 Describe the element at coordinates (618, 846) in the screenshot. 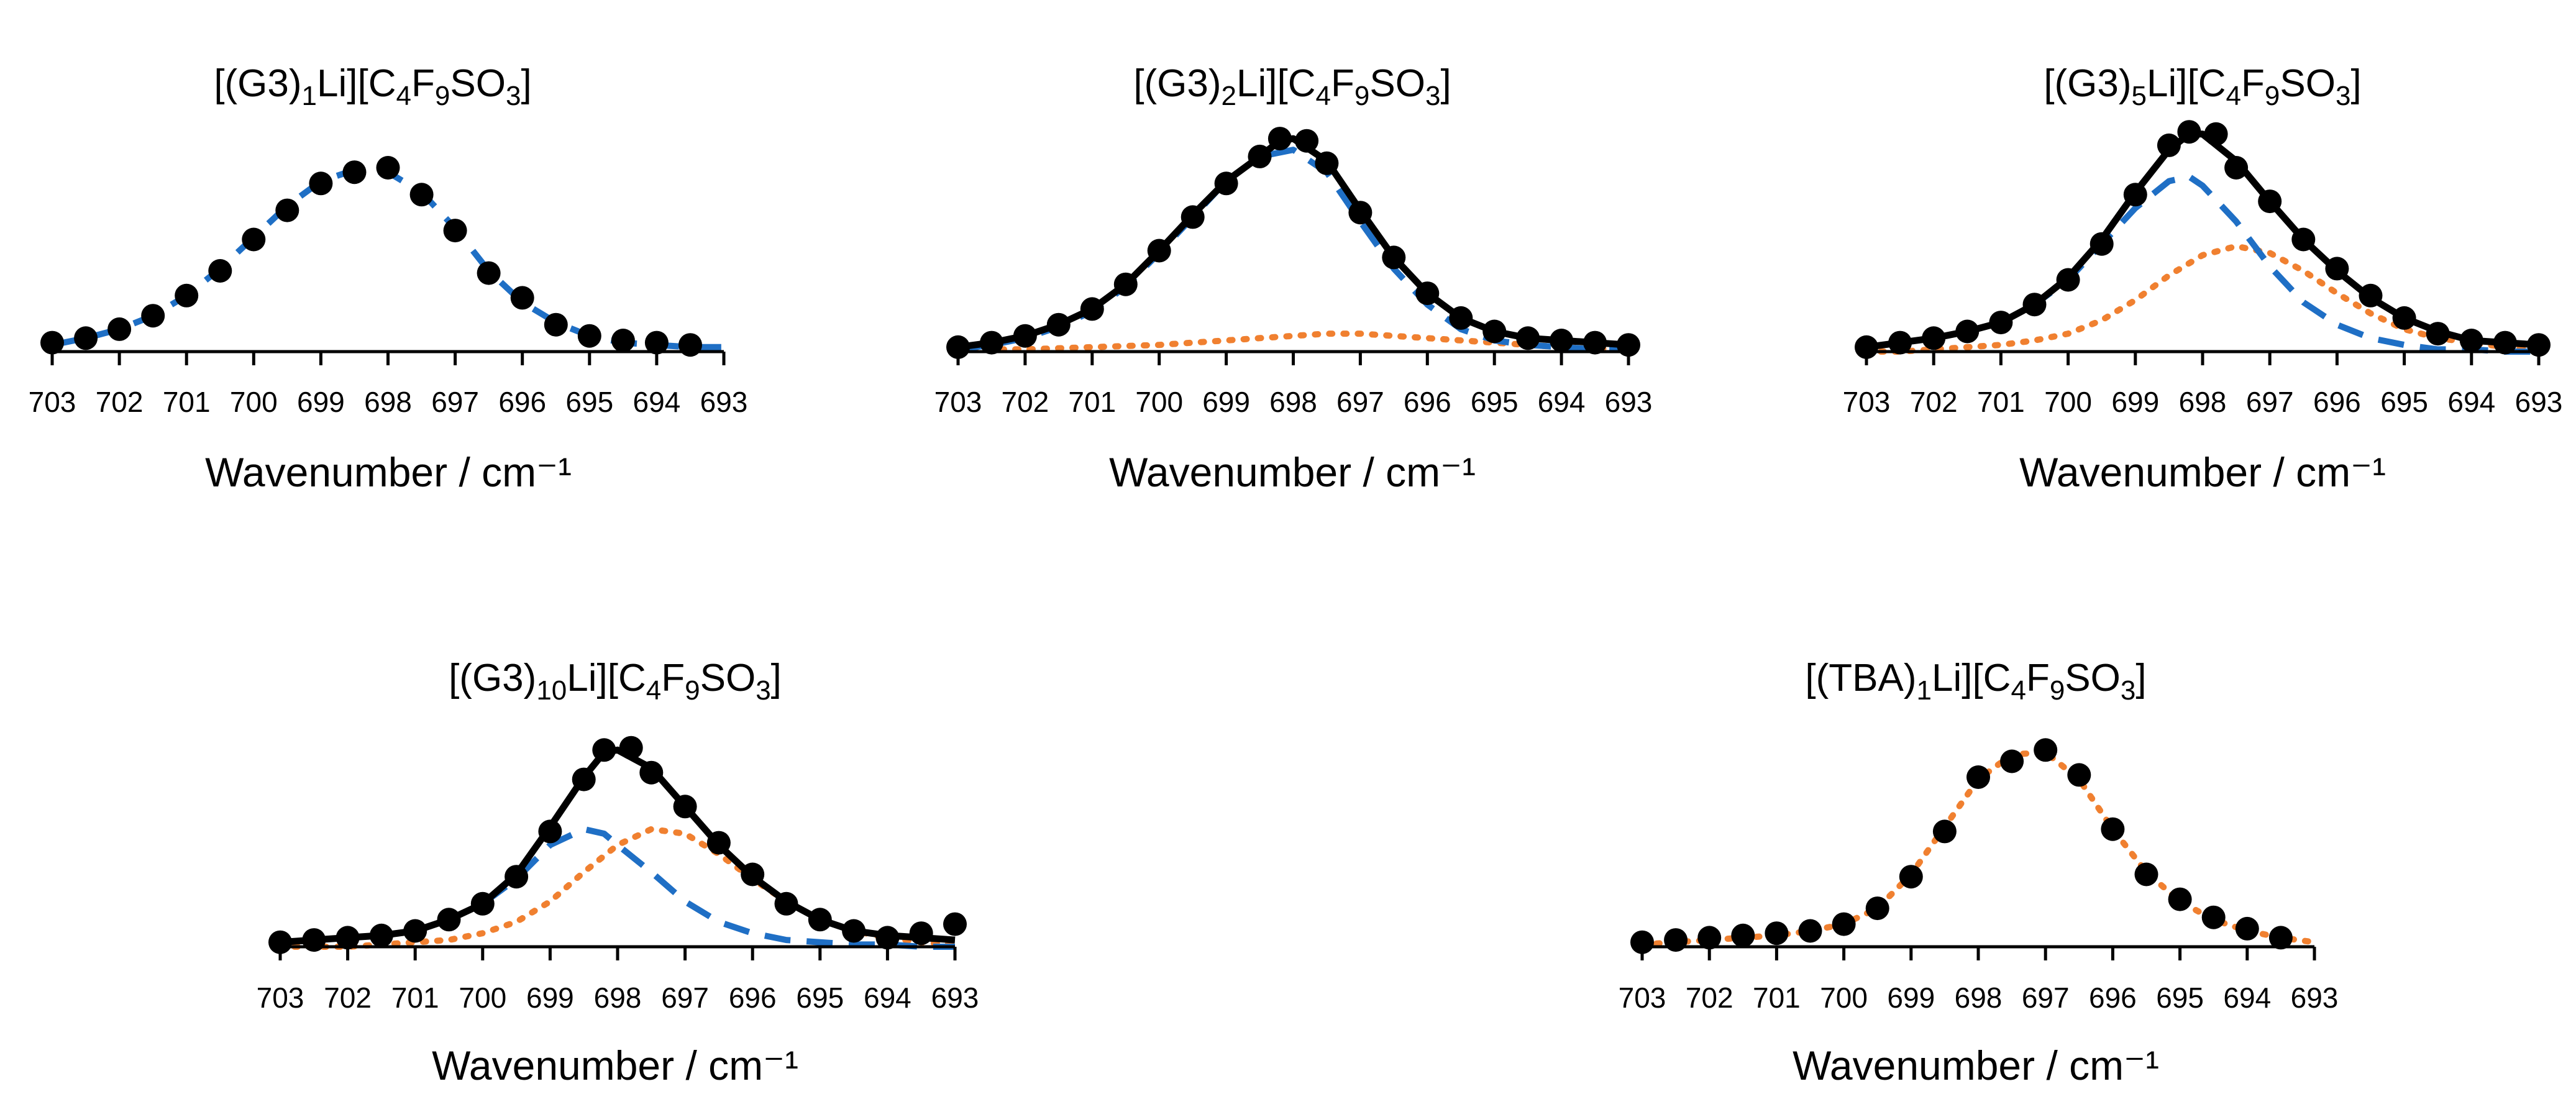

I see `series-line-solid` at that location.